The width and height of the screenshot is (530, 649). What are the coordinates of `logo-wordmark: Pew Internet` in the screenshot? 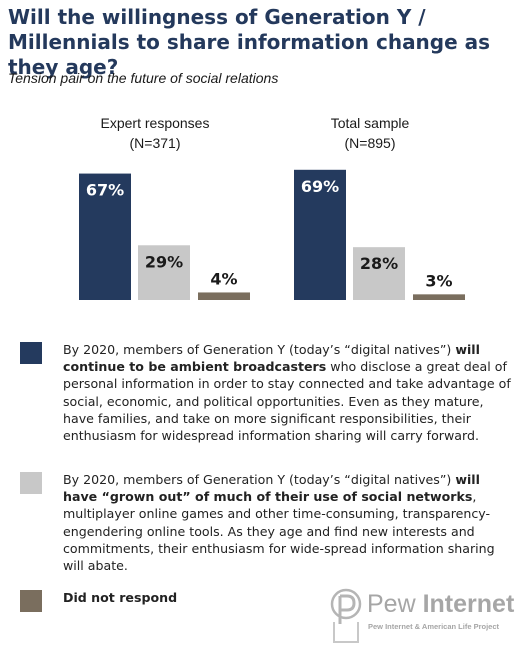 It's located at (440, 604).